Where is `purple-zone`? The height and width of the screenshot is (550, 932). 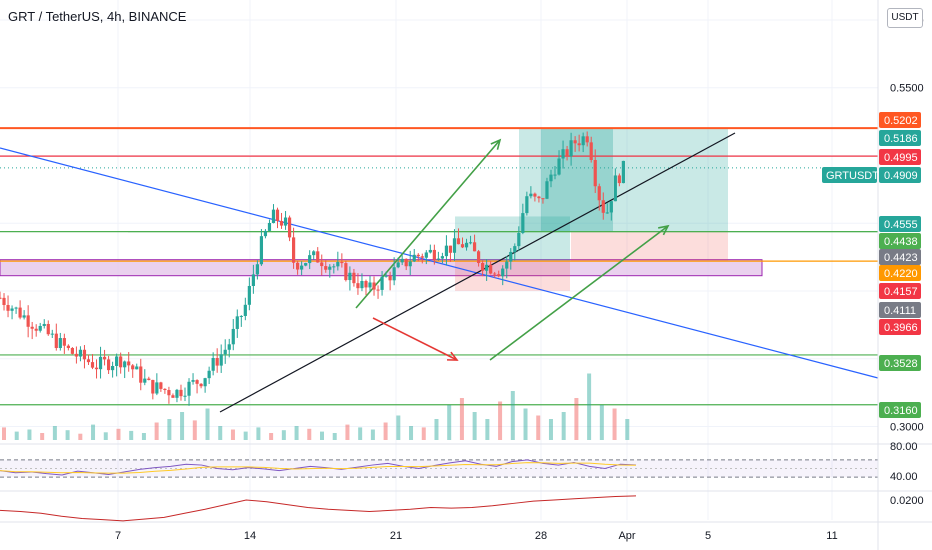
purple-zone is located at coordinates (381, 268).